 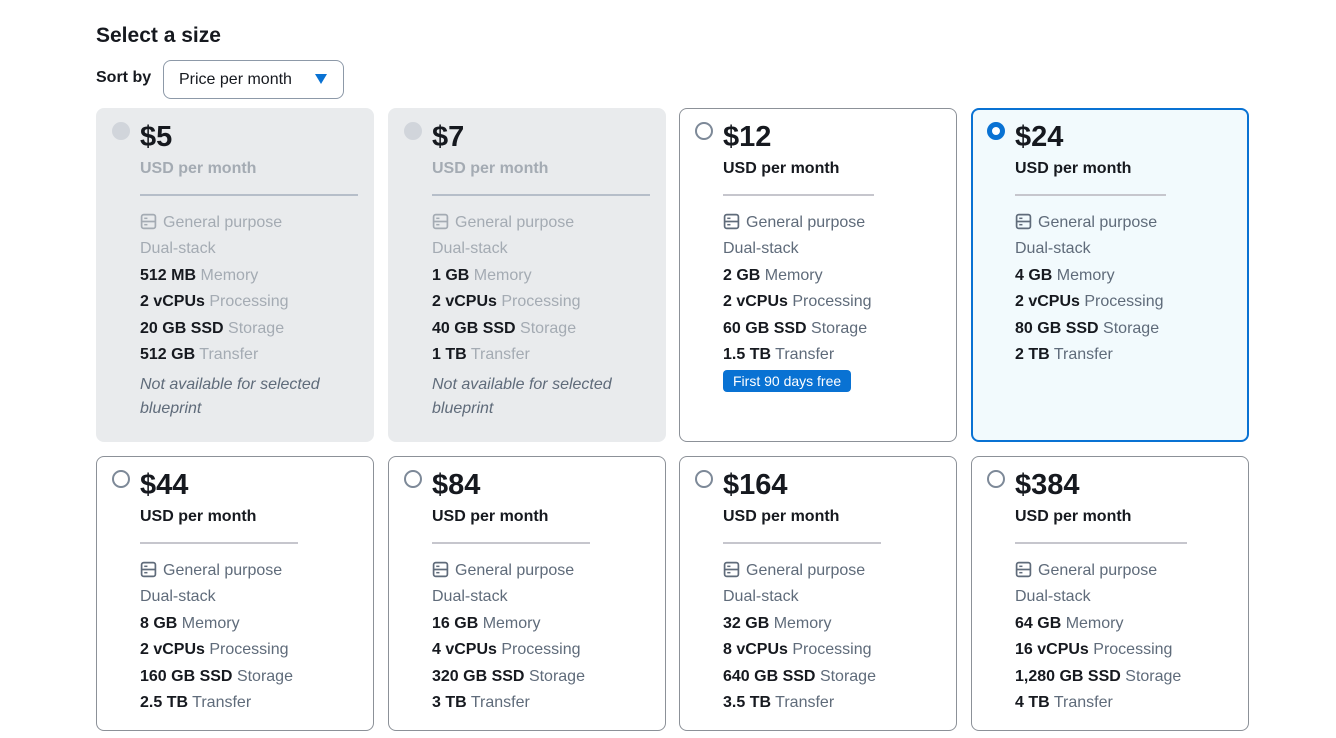 What do you see at coordinates (455, 623) in the screenshot?
I see `plan-memory: 16 GB` at bounding box center [455, 623].